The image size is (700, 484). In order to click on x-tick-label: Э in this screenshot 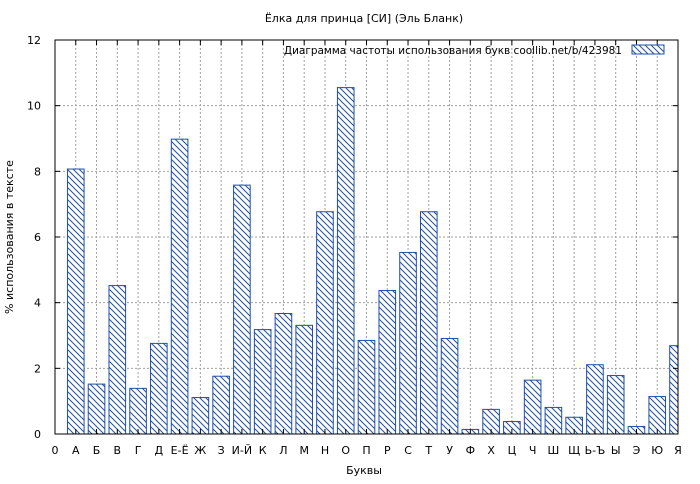, I will do `click(637, 450)`.